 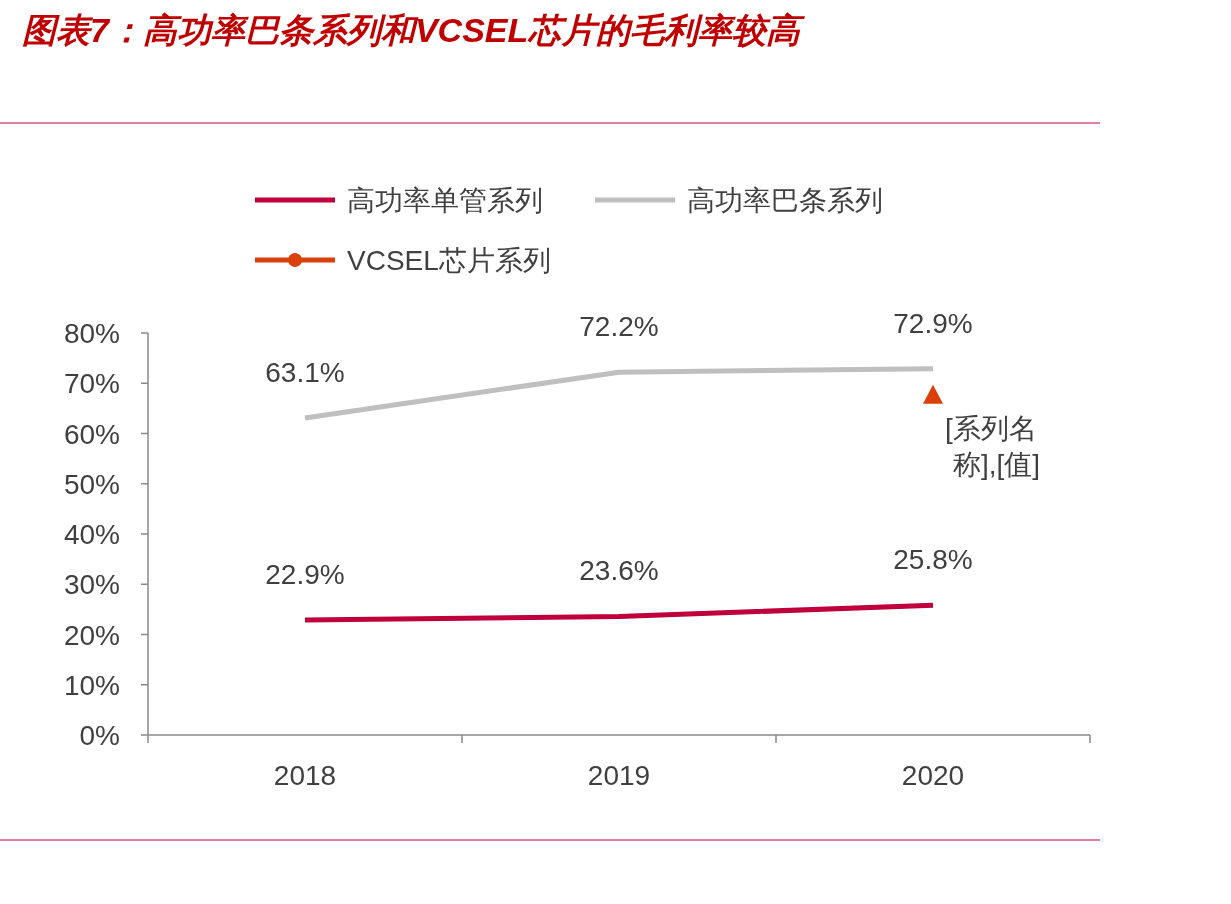 I want to click on y-tick-label: 50%, so click(x=91, y=484).